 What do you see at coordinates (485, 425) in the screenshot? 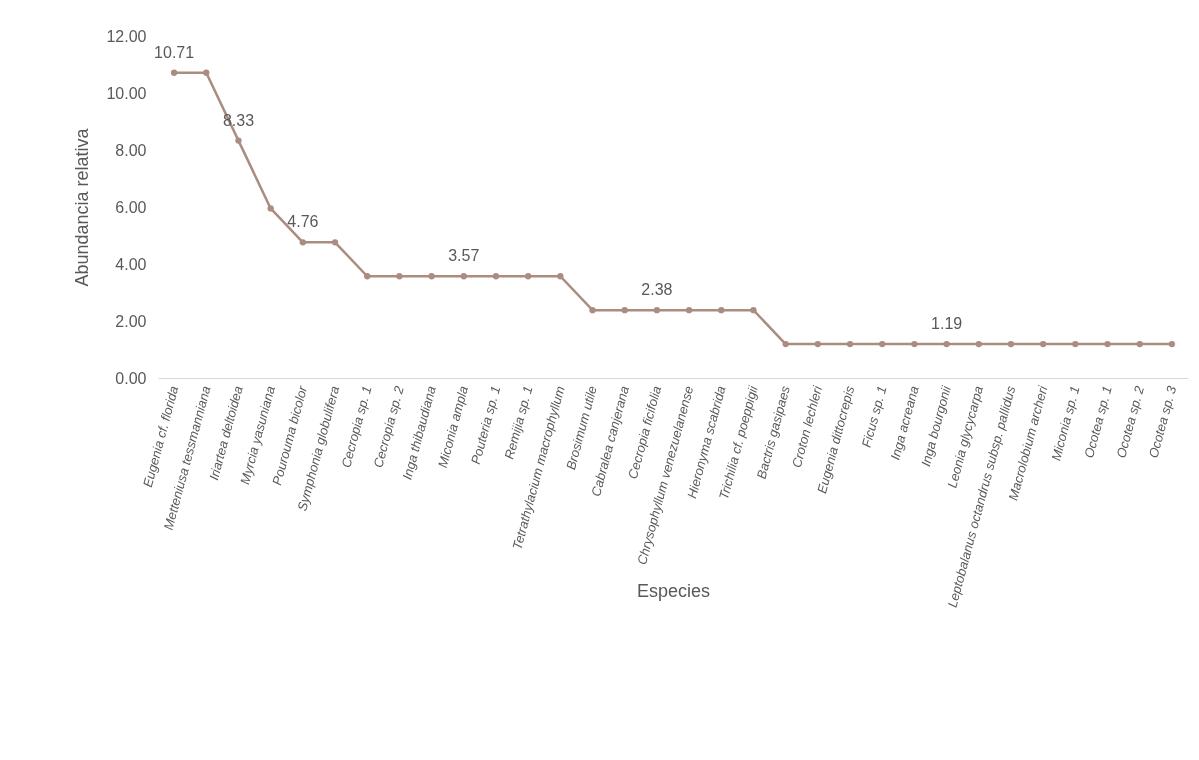
I see `x-tick-label: Pouteria sp. 1` at bounding box center [485, 425].